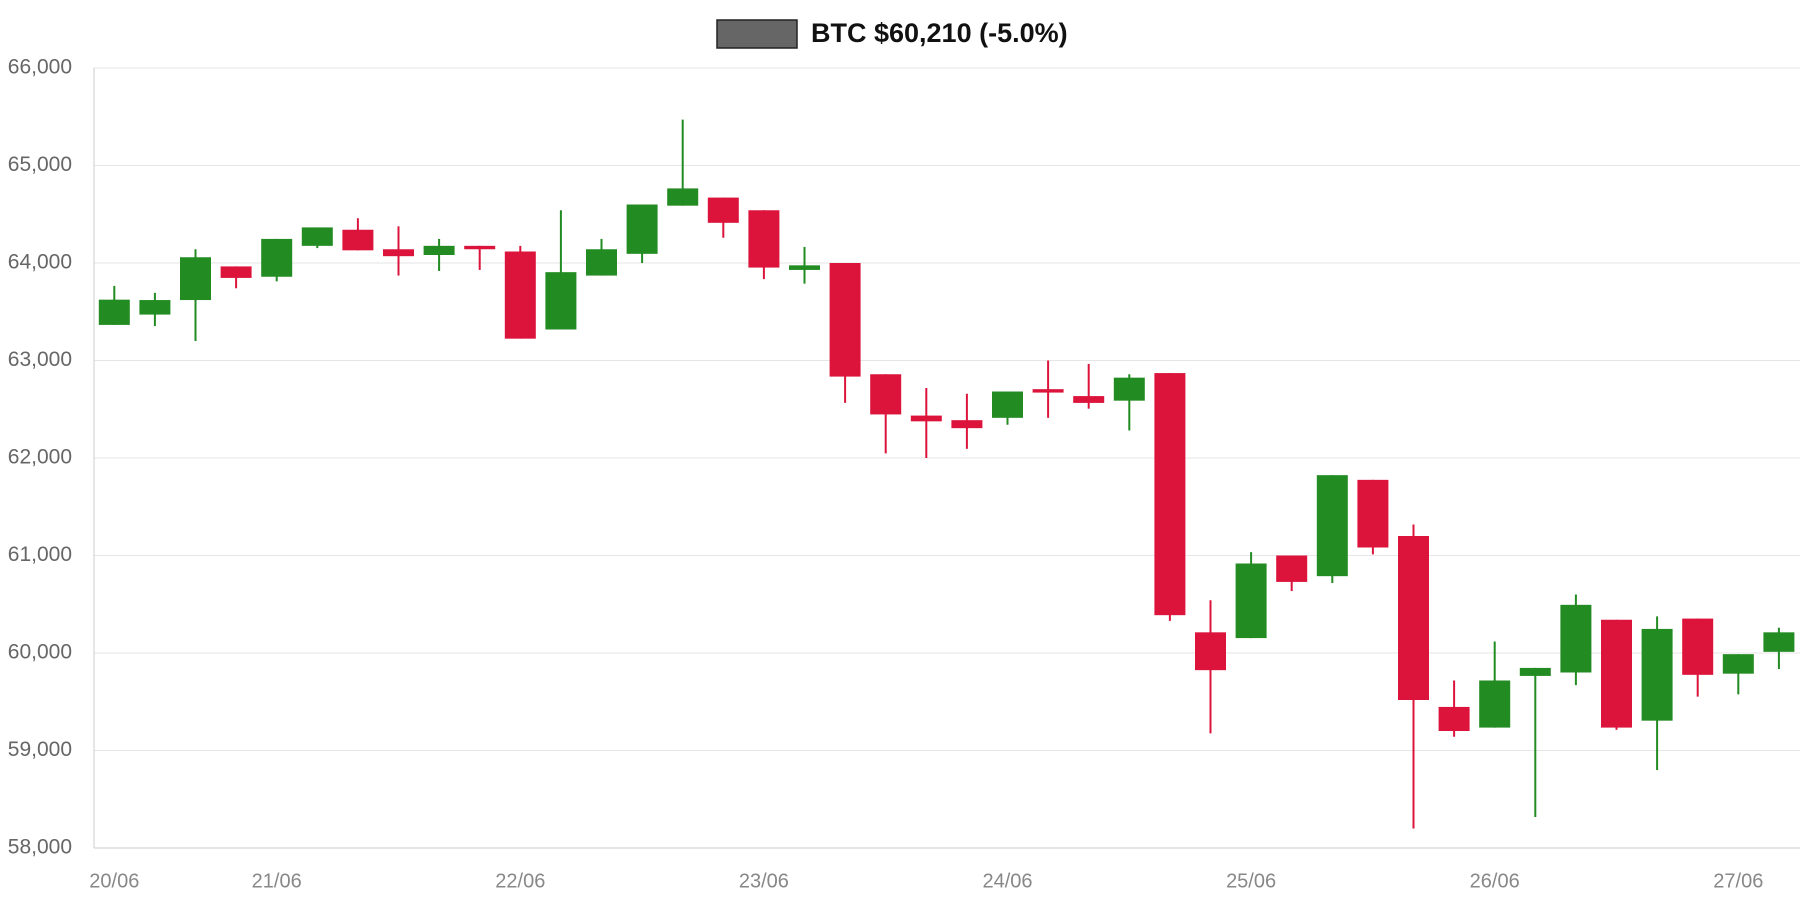 Image resolution: width=1800 pixels, height=905 pixels. I want to click on x-tick-label: 25/06, so click(1251, 881).